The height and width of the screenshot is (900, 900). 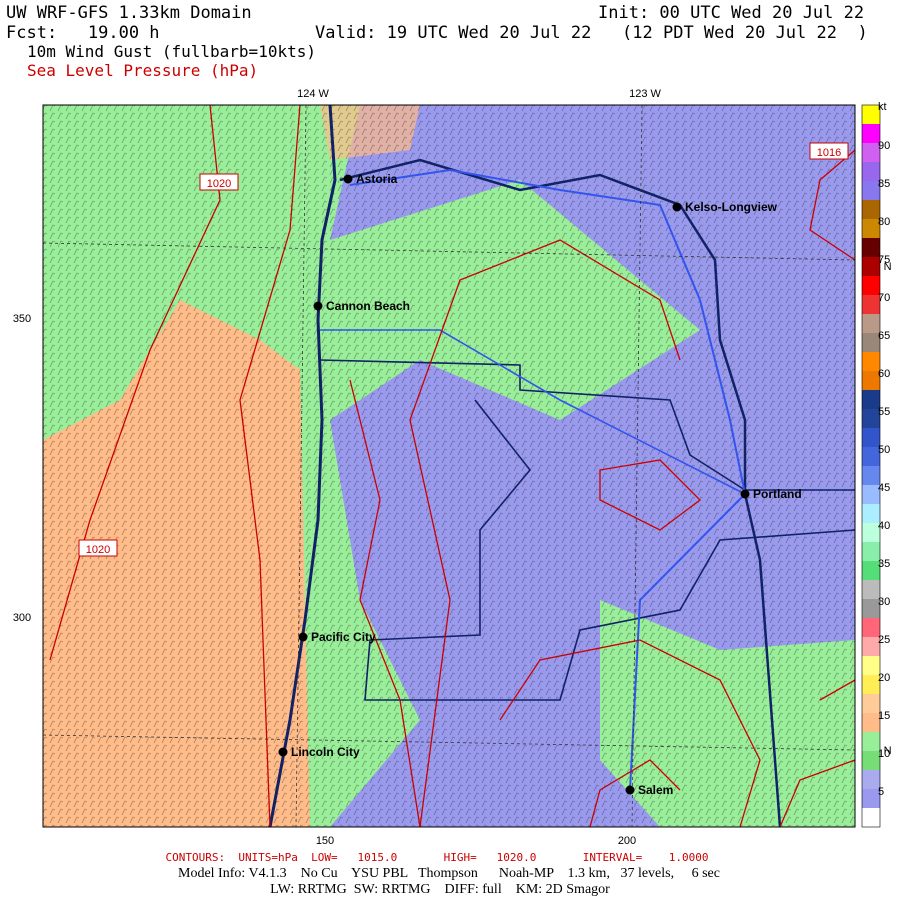 I want to click on city-label: Astoria, so click(x=377, y=179).